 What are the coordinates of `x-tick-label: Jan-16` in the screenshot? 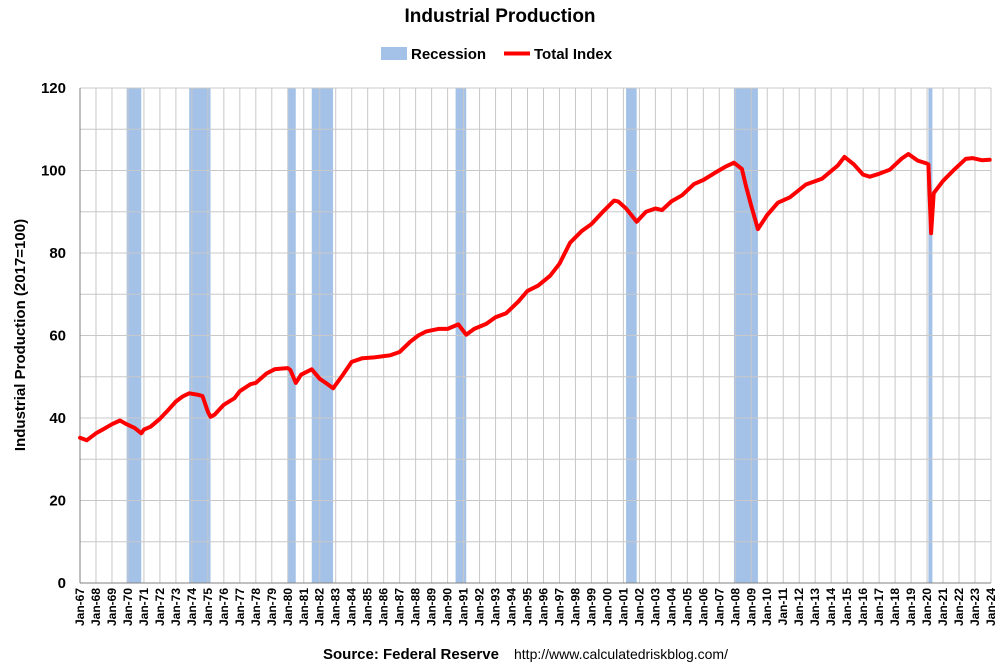 It's located at (863, 607).